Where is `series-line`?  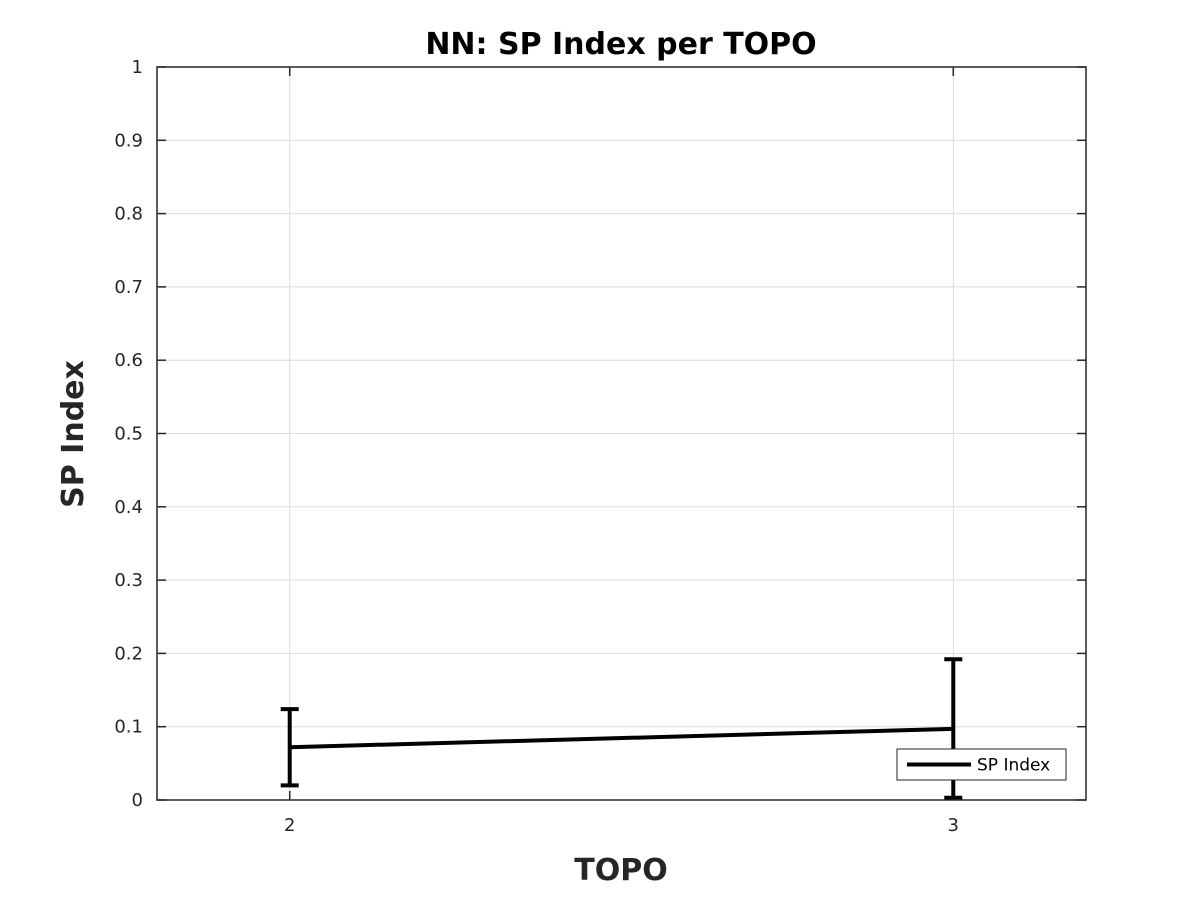
series-line is located at coordinates (622, 738).